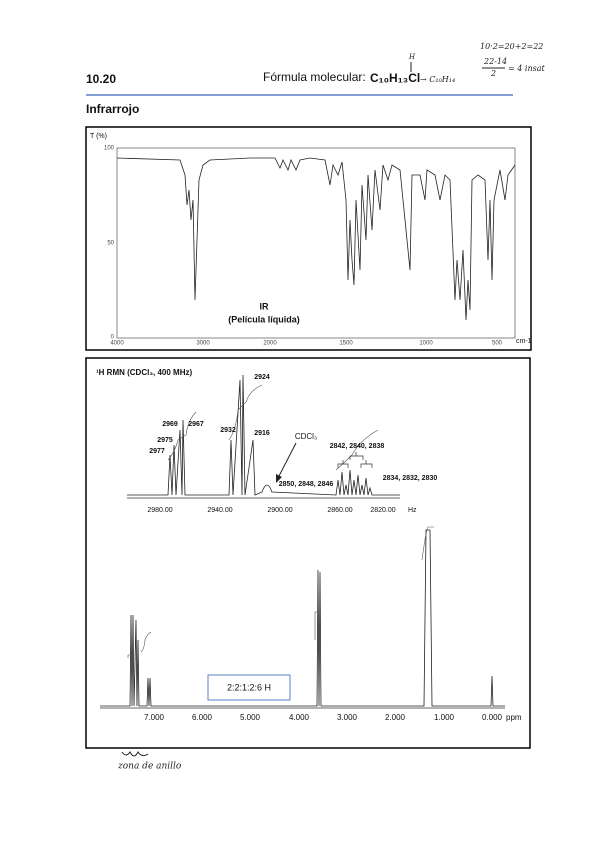 Image resolution: width=599 pixels, height=848 pixels. Describe the element at coordinates (250, 717) in the screenshot. I see `x-tick: 5.000` at that location.